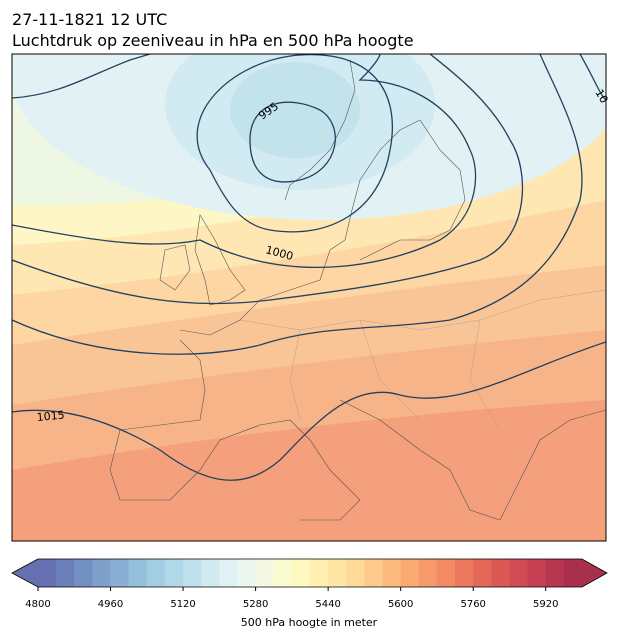 The image size is (618, 643). Describe the element at coordinates (309, 622) in the screenshot. I see `colorbar-label: 500 hPa hoogte in meter` at that location.